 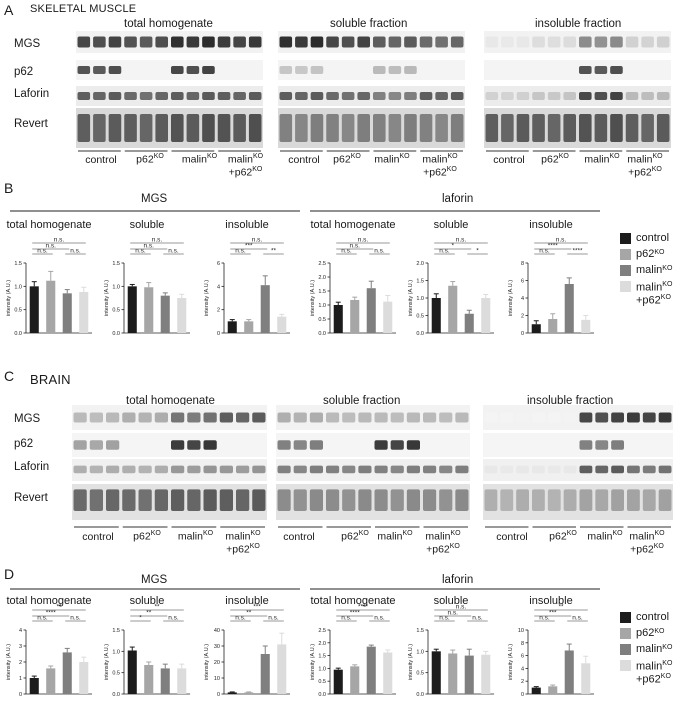 What do you see at coordinates (453, 613) in the screenshot?
I see `sig-bracket-b-label: n.s.` at bounding box center [453, 613].